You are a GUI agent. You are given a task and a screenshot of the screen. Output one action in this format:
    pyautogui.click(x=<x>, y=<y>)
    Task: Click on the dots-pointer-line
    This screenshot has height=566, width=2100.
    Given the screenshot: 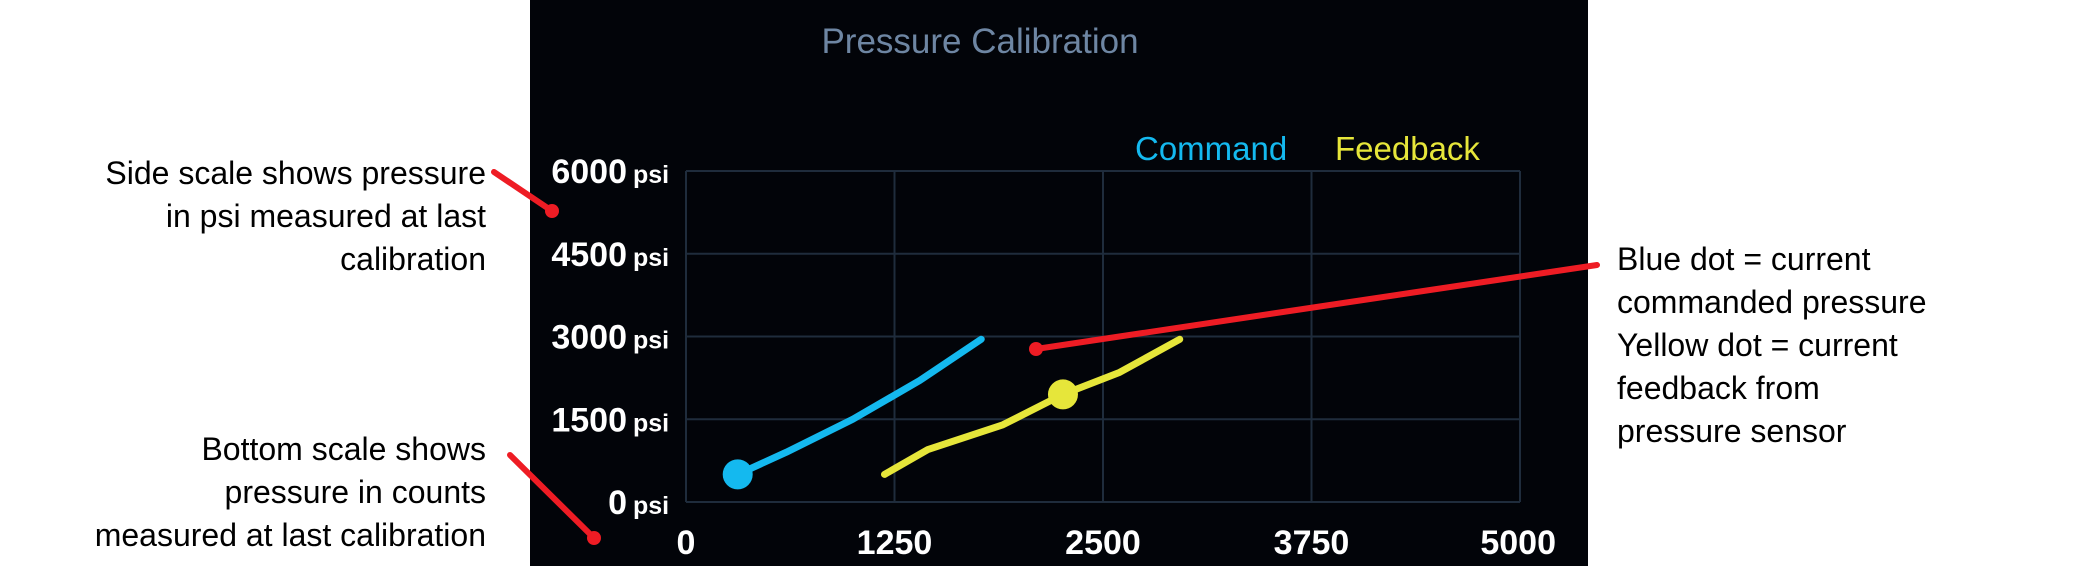 What is the action you would take?
    pyautogui.click(x=1316, y=307)
    